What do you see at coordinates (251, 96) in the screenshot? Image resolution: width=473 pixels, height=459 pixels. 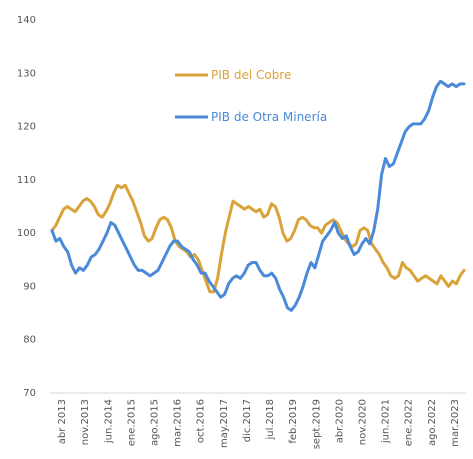 I see `legend: PIB del Cobre PIB de Otra Minería` at bounding box center [251, 96].